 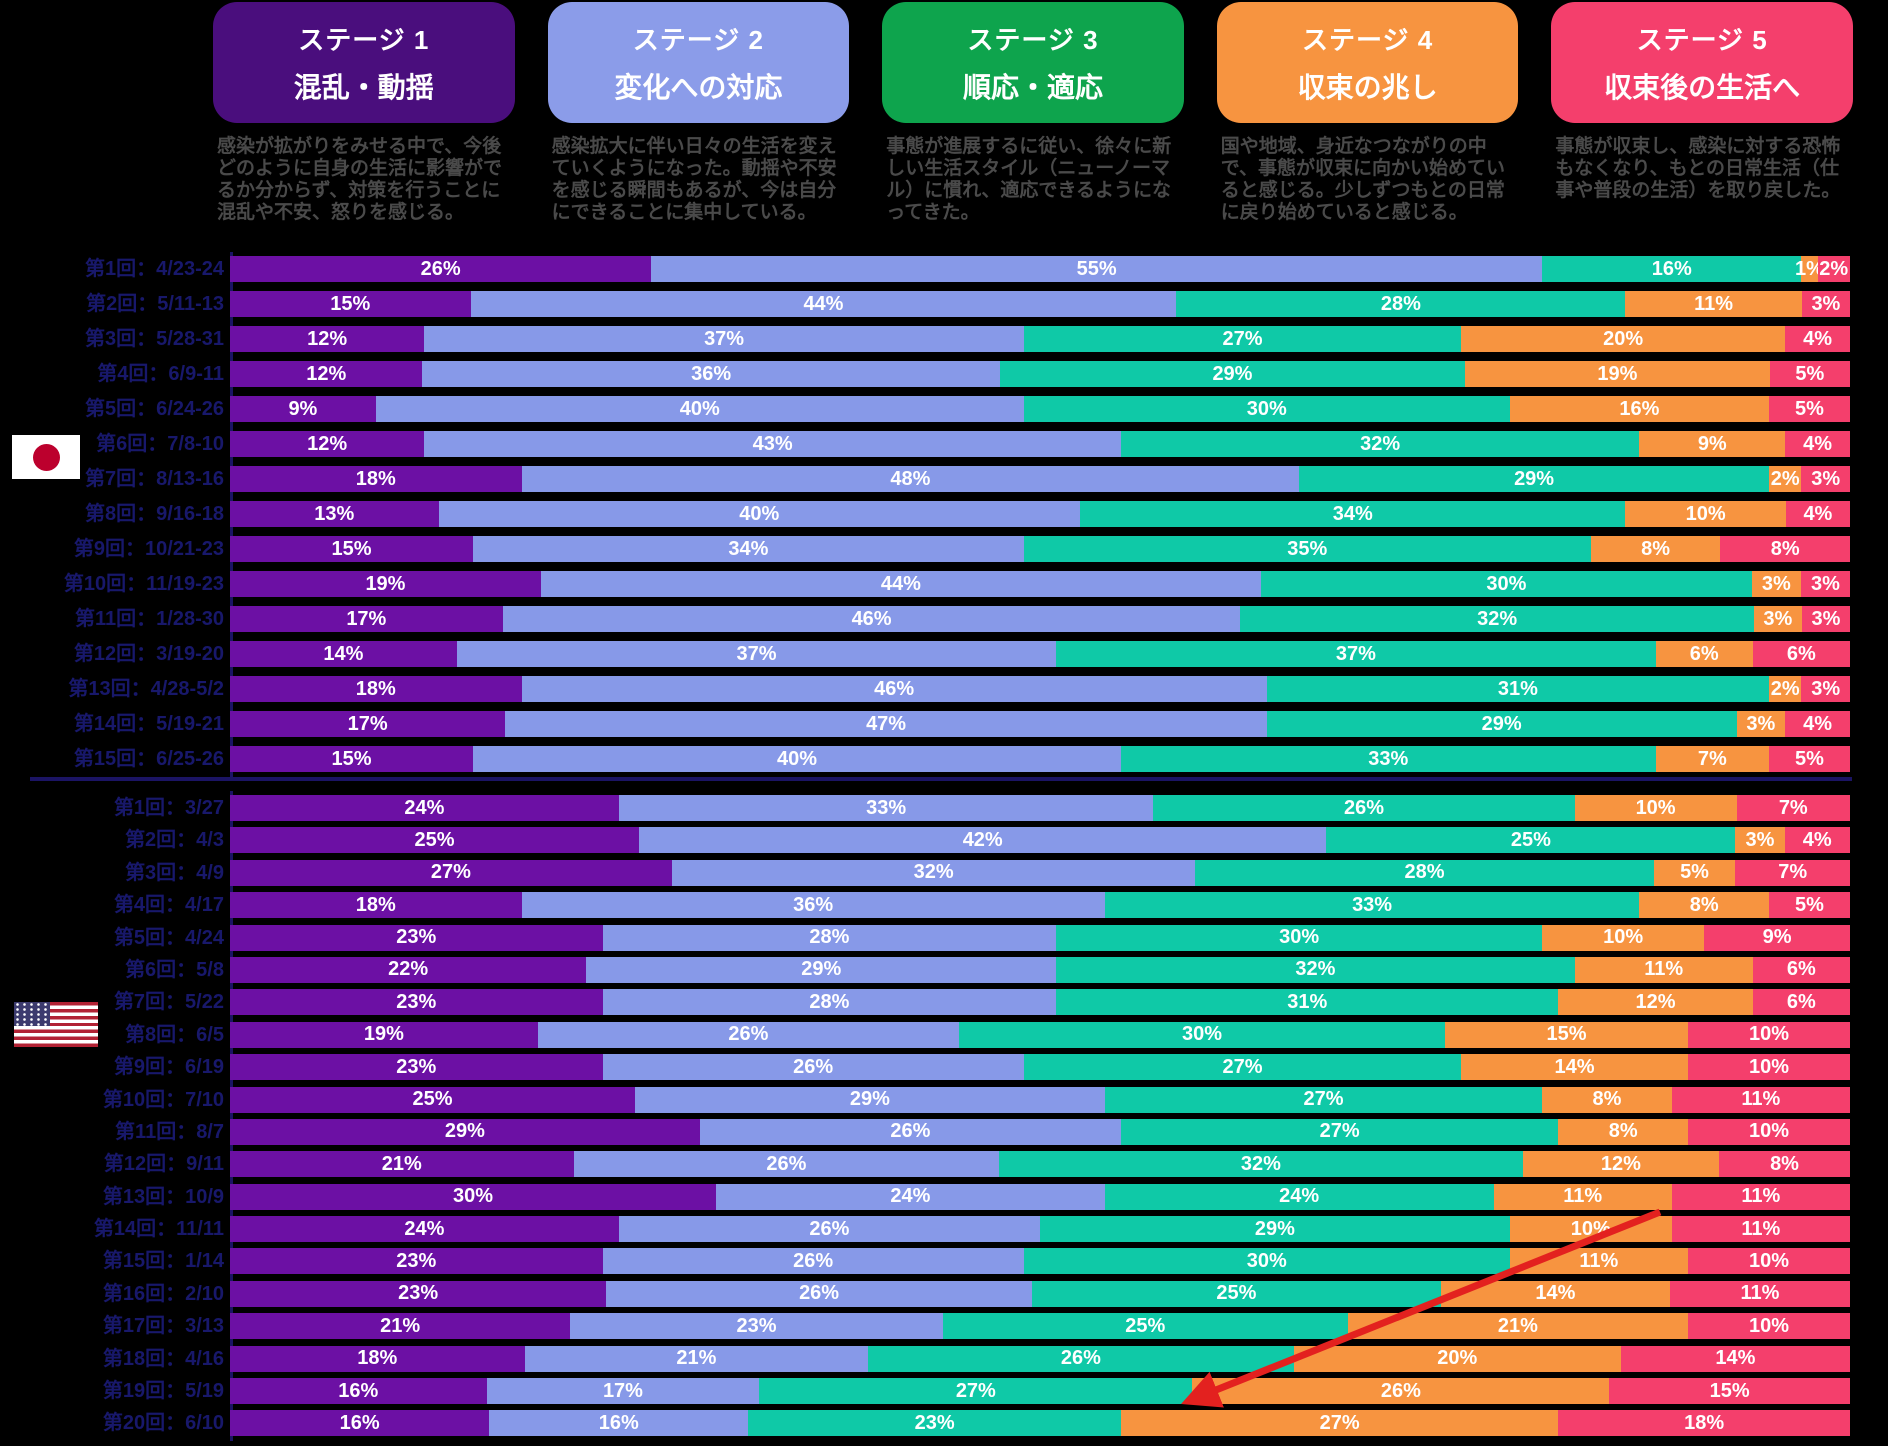 What do you see at coordinates (343, 654) in the screenshot?
I see `bar-segment-stage-1: 14%` at bounding box center [343, 654].